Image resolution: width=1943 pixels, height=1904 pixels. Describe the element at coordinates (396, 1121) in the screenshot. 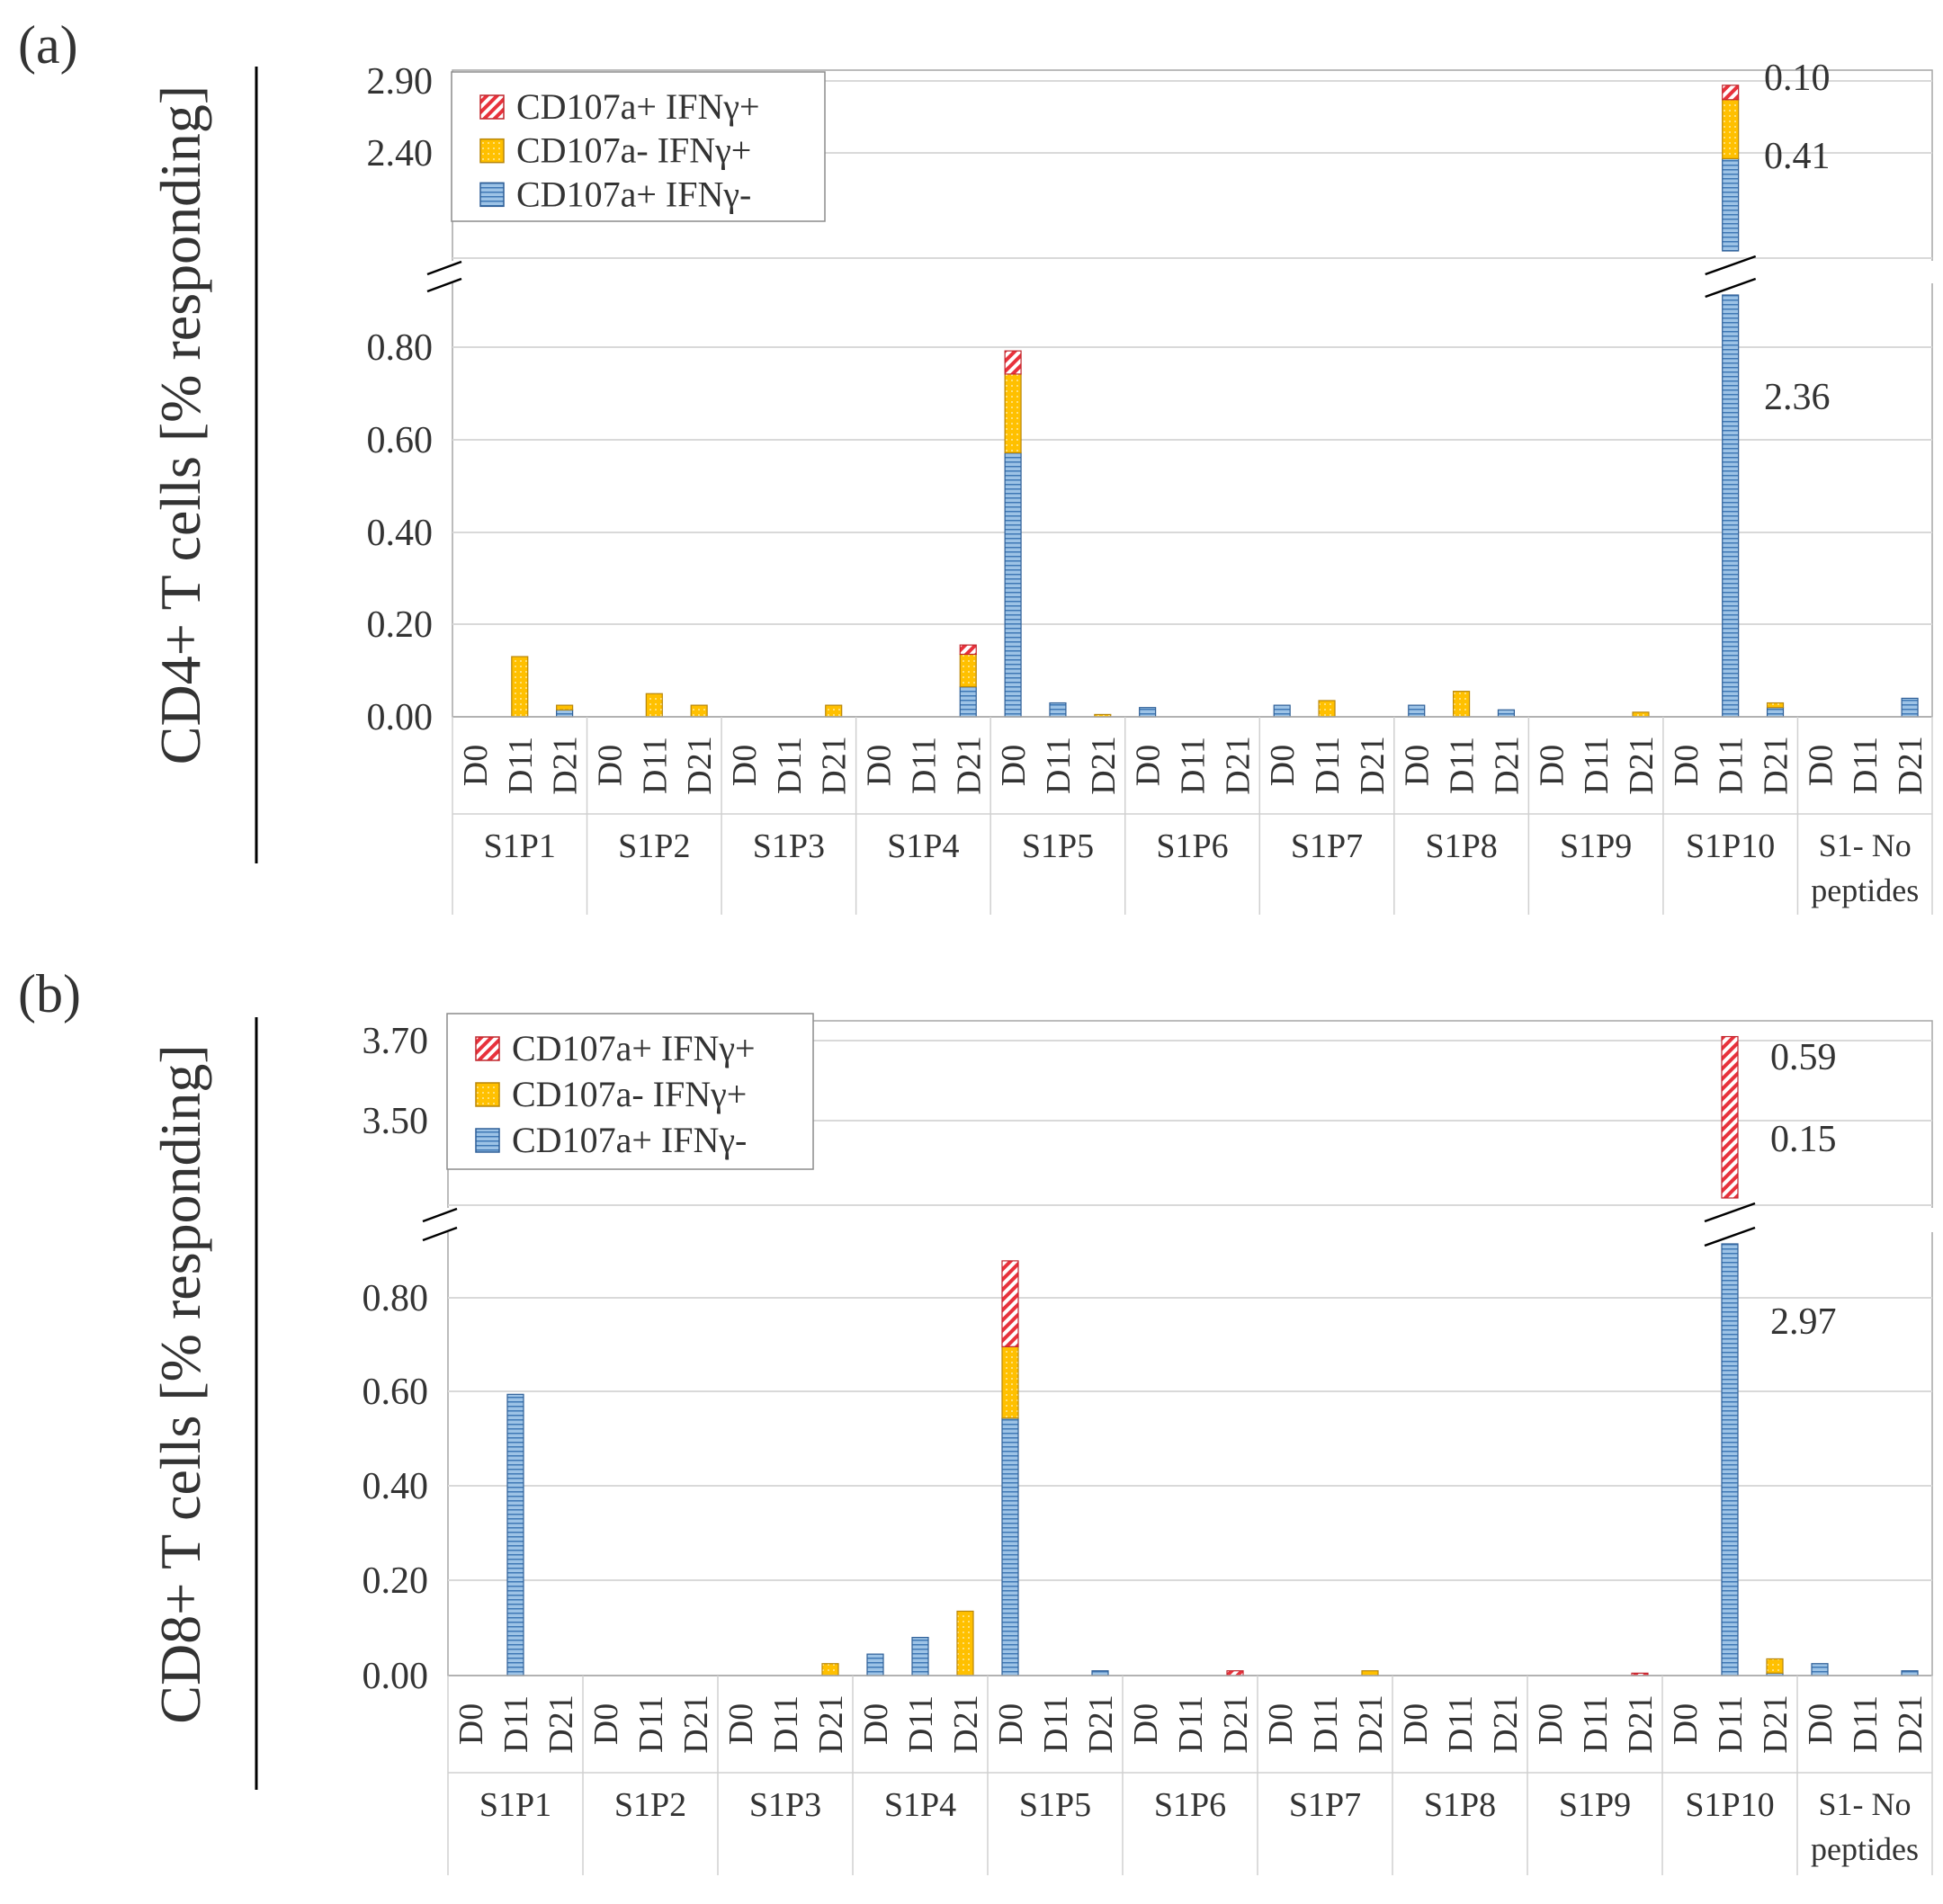

I see `y-tick-label: 3.50` at that location.